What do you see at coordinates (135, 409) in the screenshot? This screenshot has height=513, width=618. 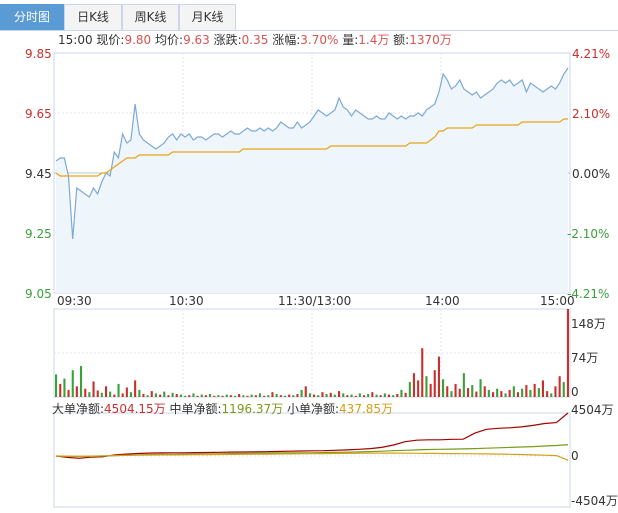 I see `big-flow-value: 4504.15万` at bounding box center [135, 409].